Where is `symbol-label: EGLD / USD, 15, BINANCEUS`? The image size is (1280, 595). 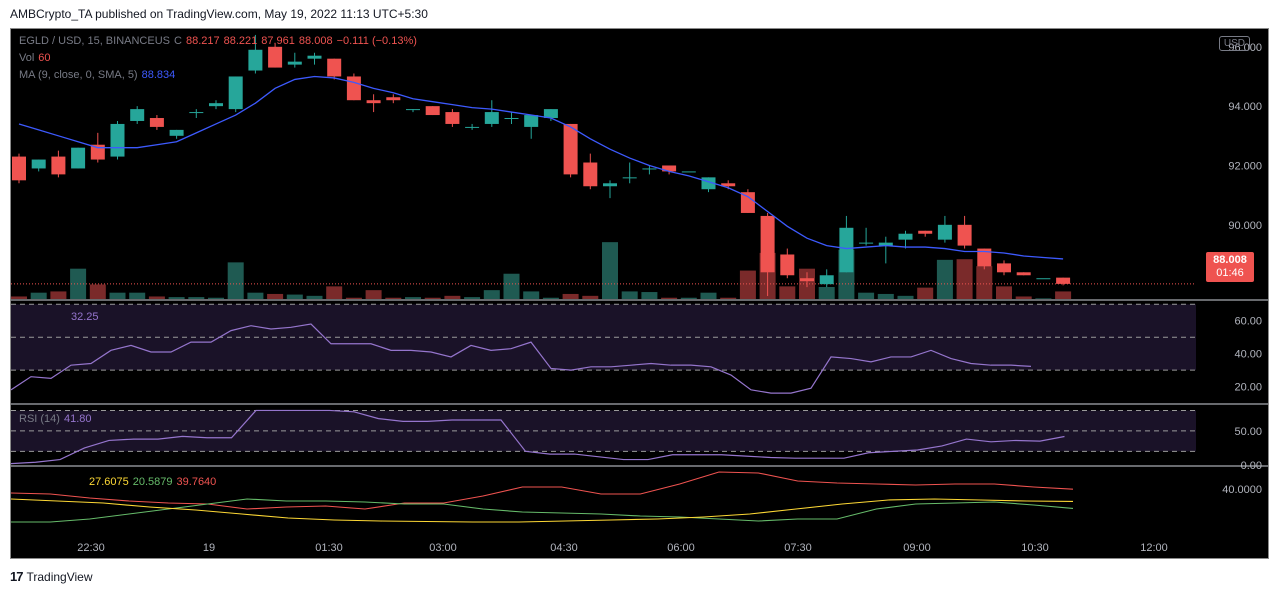 symbol-label: EGLD / USD, 15, BINANCEUS is located at coordinates (94, 41).